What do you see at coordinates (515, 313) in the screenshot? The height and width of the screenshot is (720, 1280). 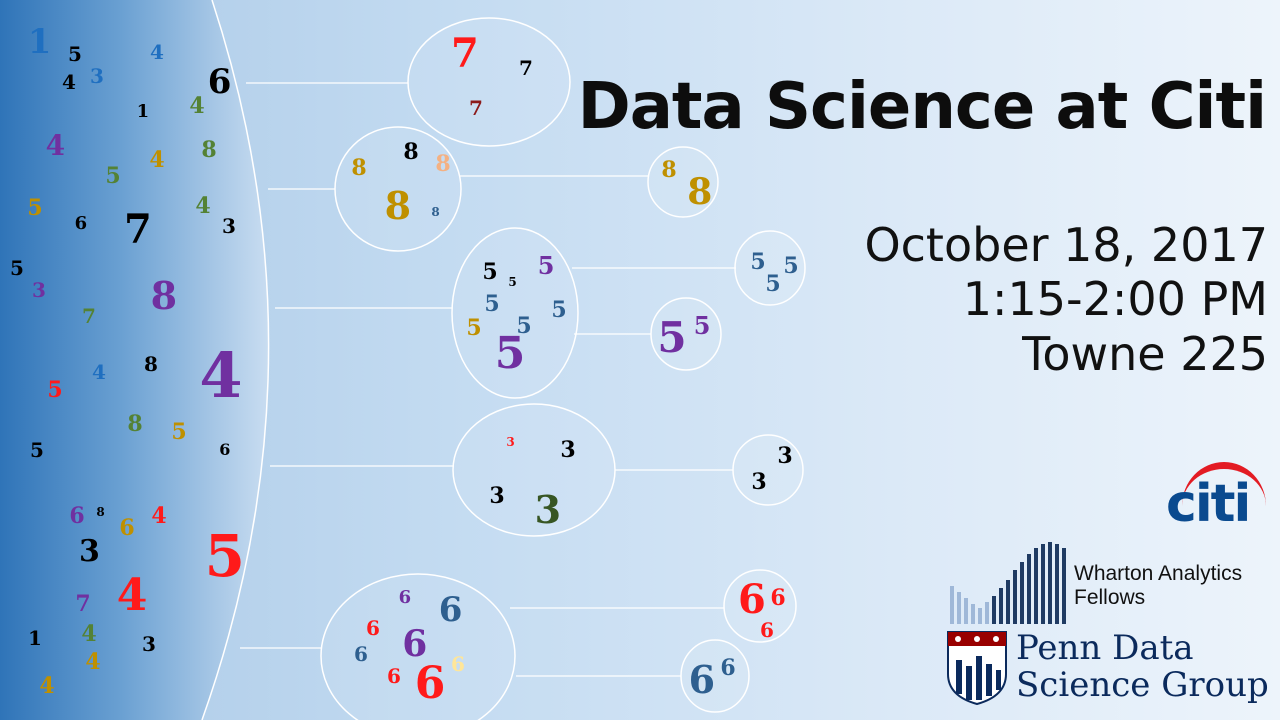 I see `cluster-5-circle` at bounding box center [515, 313].